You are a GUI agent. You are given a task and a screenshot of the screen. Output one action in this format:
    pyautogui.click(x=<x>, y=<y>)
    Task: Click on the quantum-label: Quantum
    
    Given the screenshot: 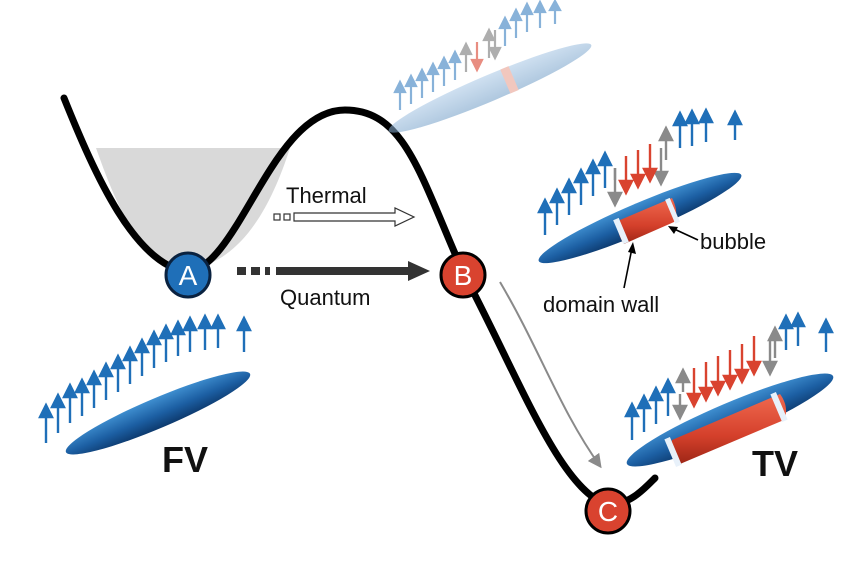 What is the action you would take?
    pyautogui.click(x=325, y=297)
    